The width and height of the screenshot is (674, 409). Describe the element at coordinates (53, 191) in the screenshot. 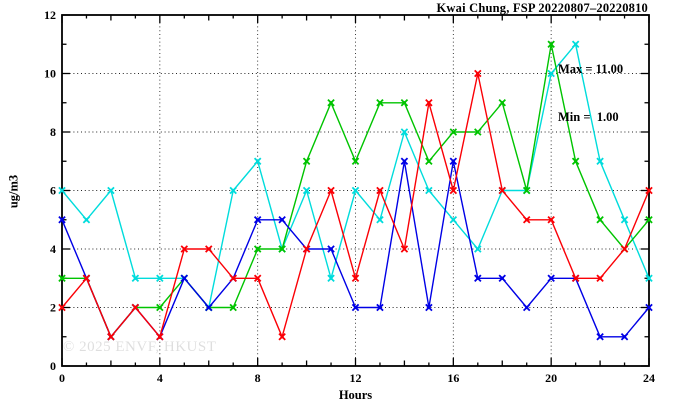

I see `svg-text: 6` at that location.